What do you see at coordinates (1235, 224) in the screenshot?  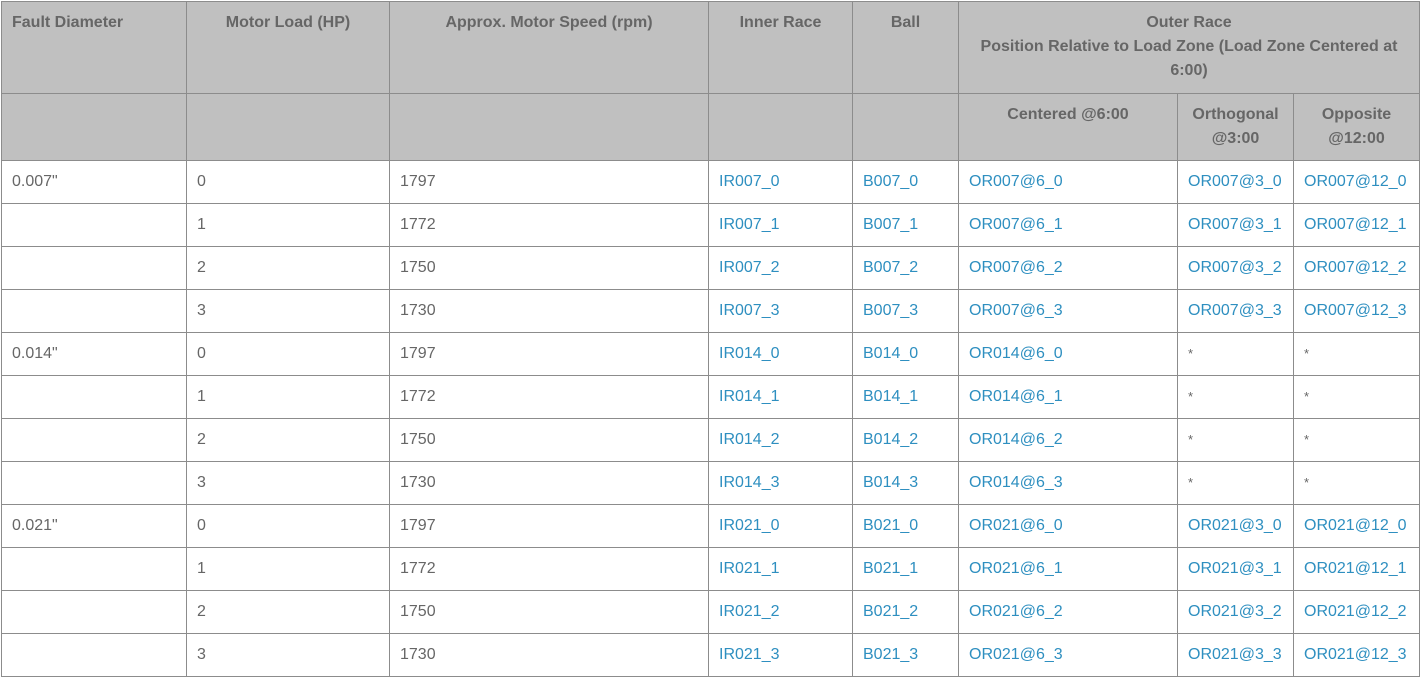 I see `outer-race-orthogonal-link: OR007@3_1` at bounding box center [1235, 224].